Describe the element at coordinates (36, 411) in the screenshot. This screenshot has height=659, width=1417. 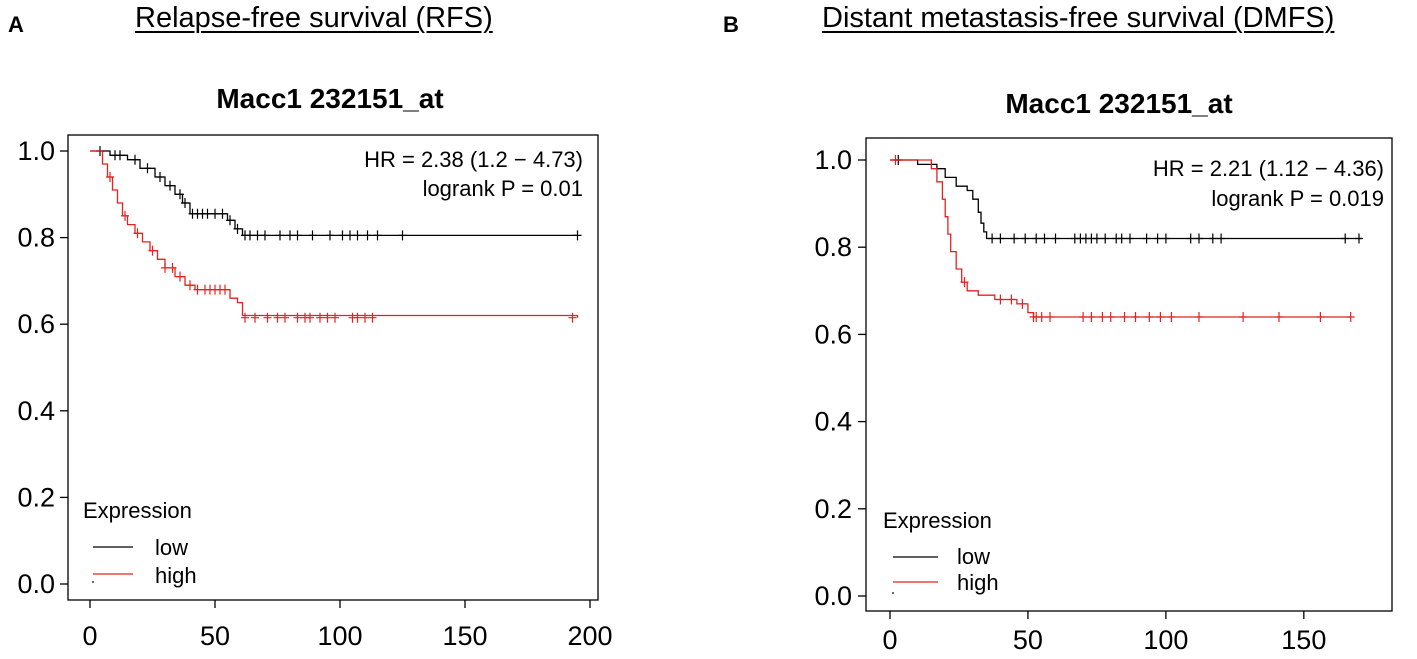
I see `y-tick-label: 0.4` at that location.